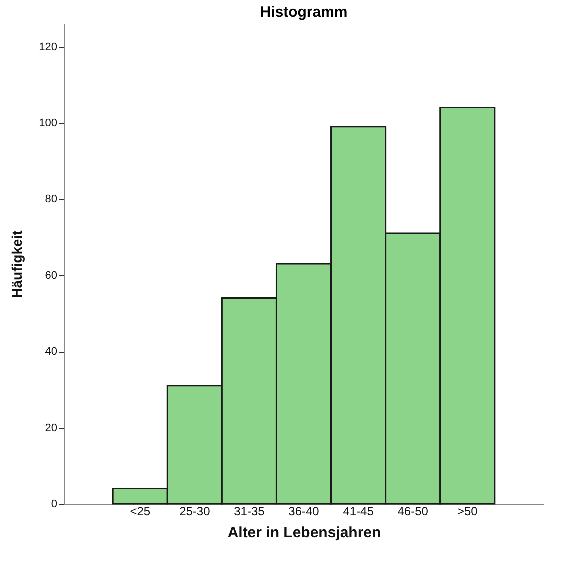  Describe the element at coordinates (304, 12) in the screenshot. I see `chart-title: Histogramm` at that location.